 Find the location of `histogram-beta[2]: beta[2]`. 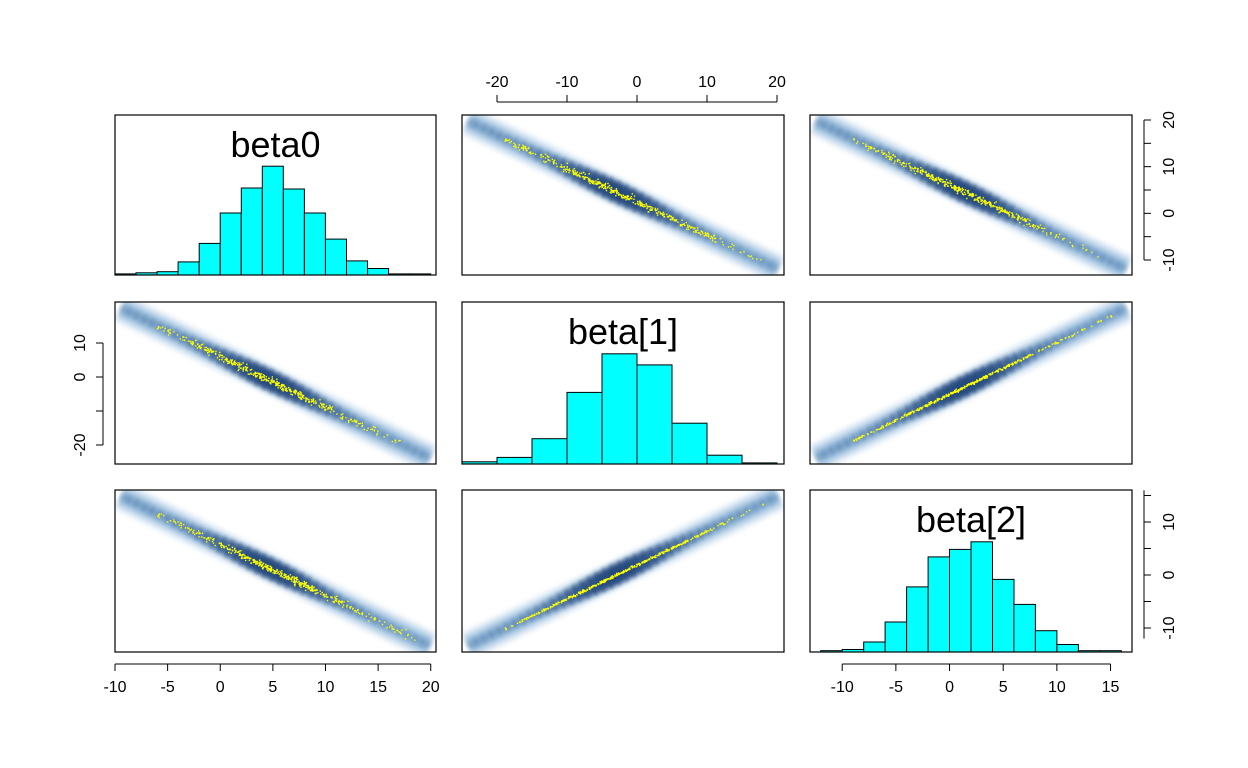

histogram-beta[2]: beta[2] is located at coordinates (971, 576).